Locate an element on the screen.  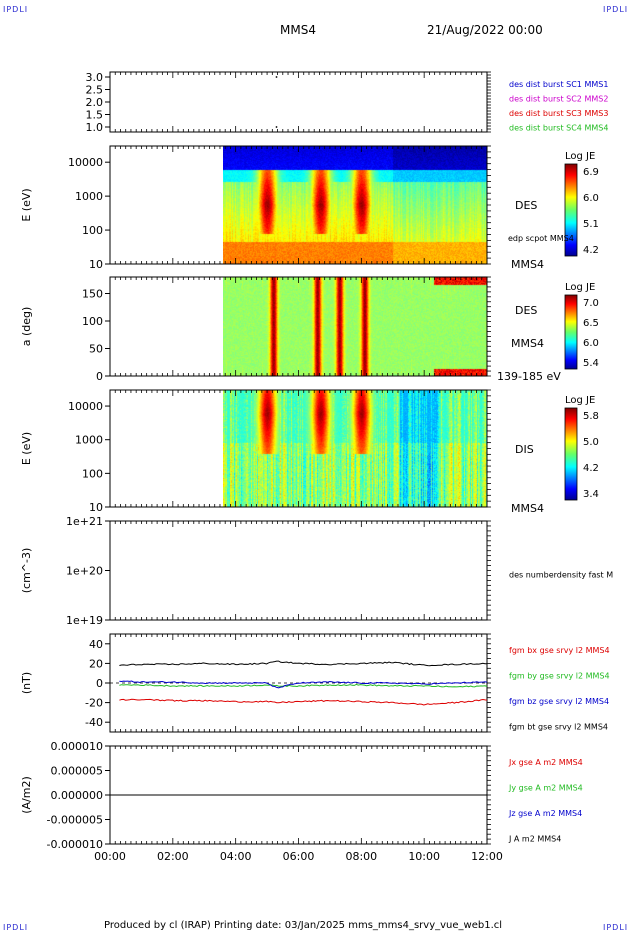
dis_energy-y-tick-label: 10000 is located at coordinates (85, 406).